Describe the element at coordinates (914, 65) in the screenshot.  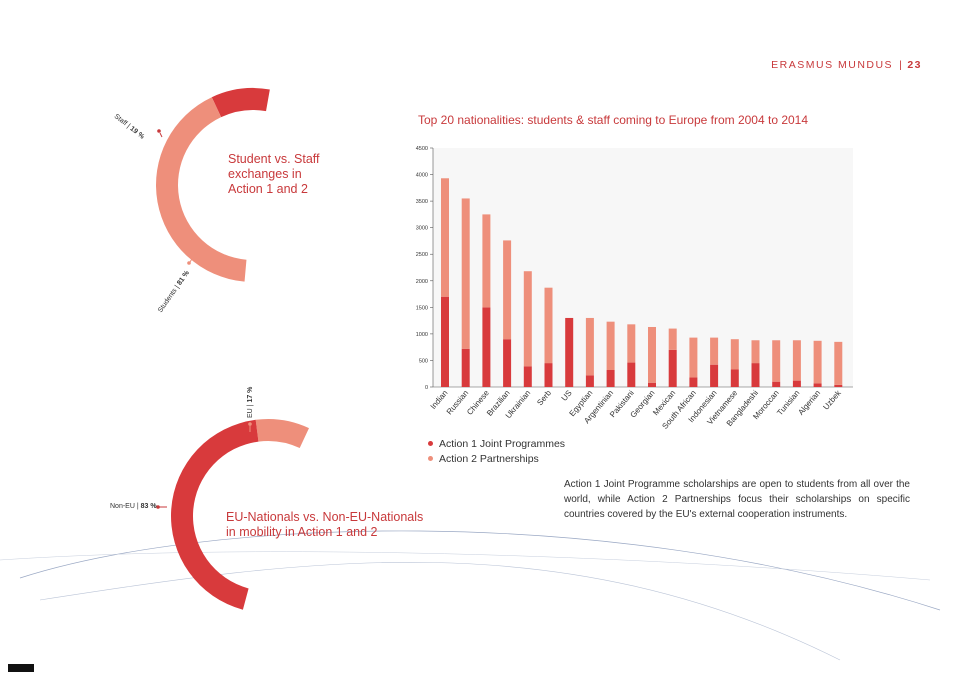
I see `page-number: 23` at that location.